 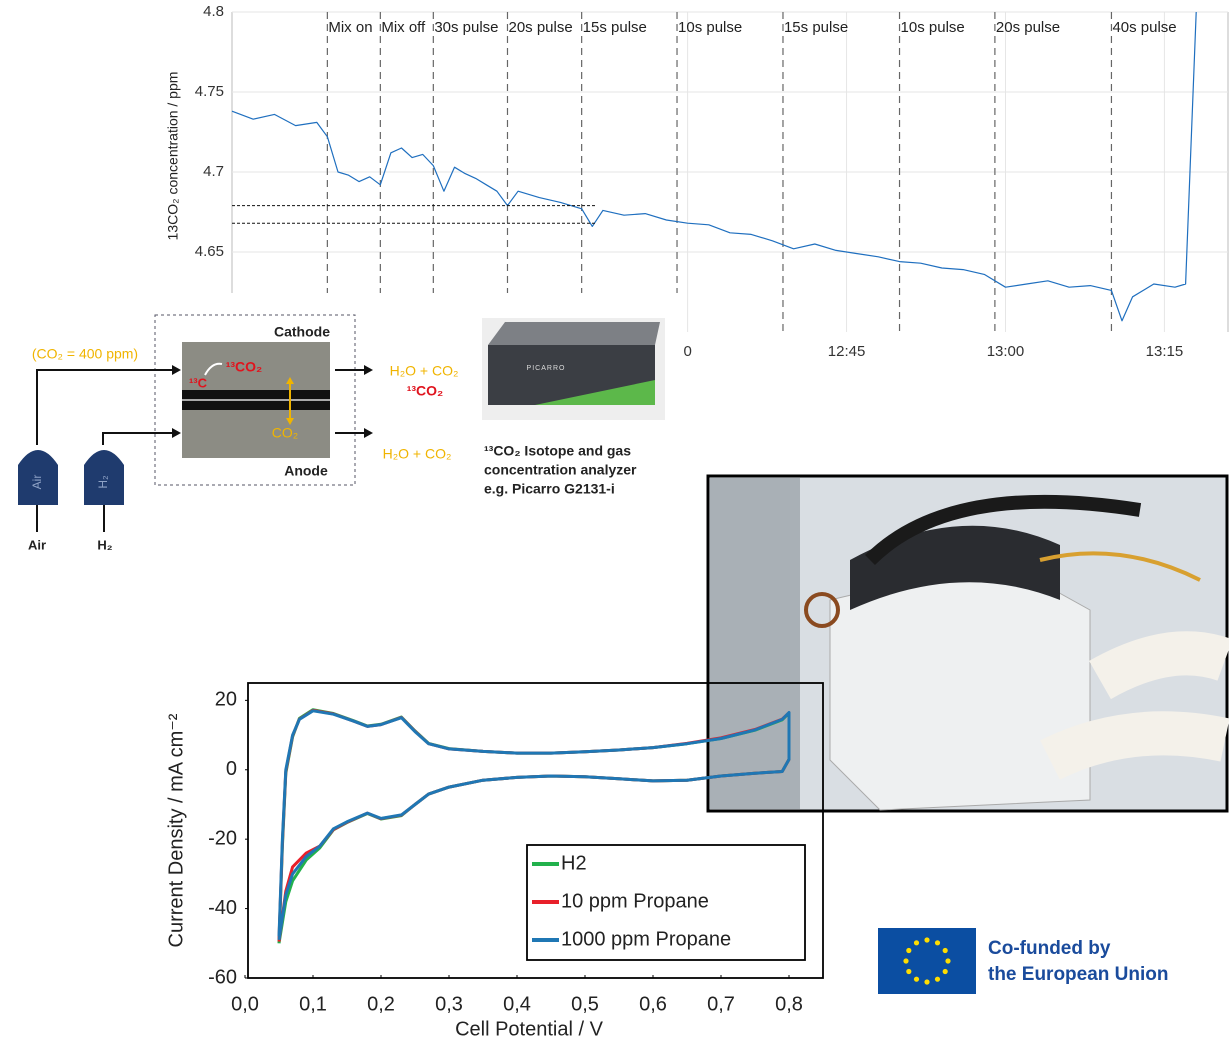 What do you see at coordinates (302, 332) in the screenshot?
I see `cathode-label: Cathode` at bounding box center [302, 332].